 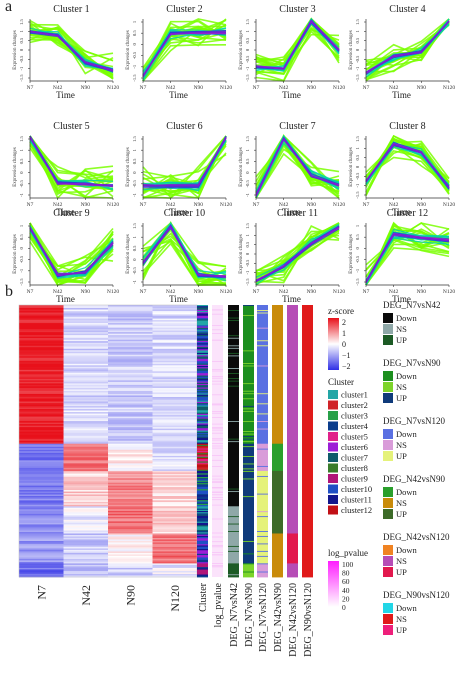 I want to click on y-tick-label: 1, so click(x=21, y=226).